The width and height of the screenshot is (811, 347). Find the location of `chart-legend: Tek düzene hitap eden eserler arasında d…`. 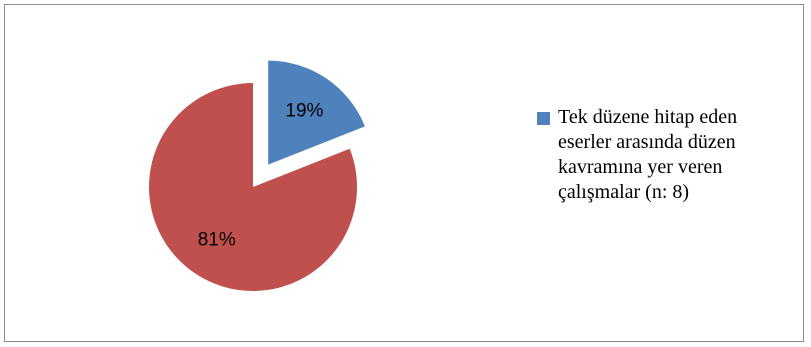

chart-legend: Tek düzene hitap eden eserler arasında d… is located at coordinates (657, 155).